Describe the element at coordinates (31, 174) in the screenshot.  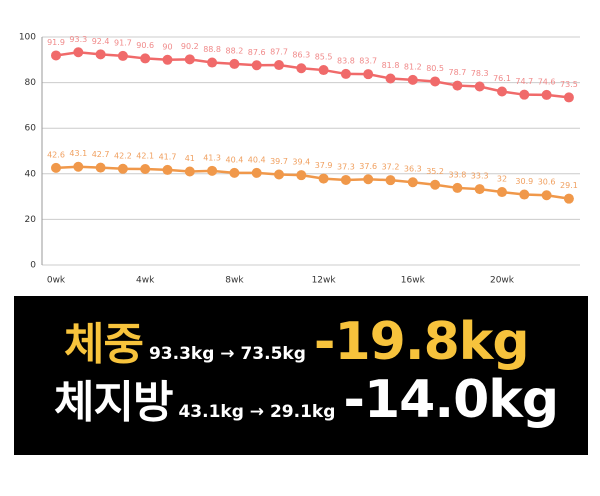
I see `y-tick-label: 40` at that location.